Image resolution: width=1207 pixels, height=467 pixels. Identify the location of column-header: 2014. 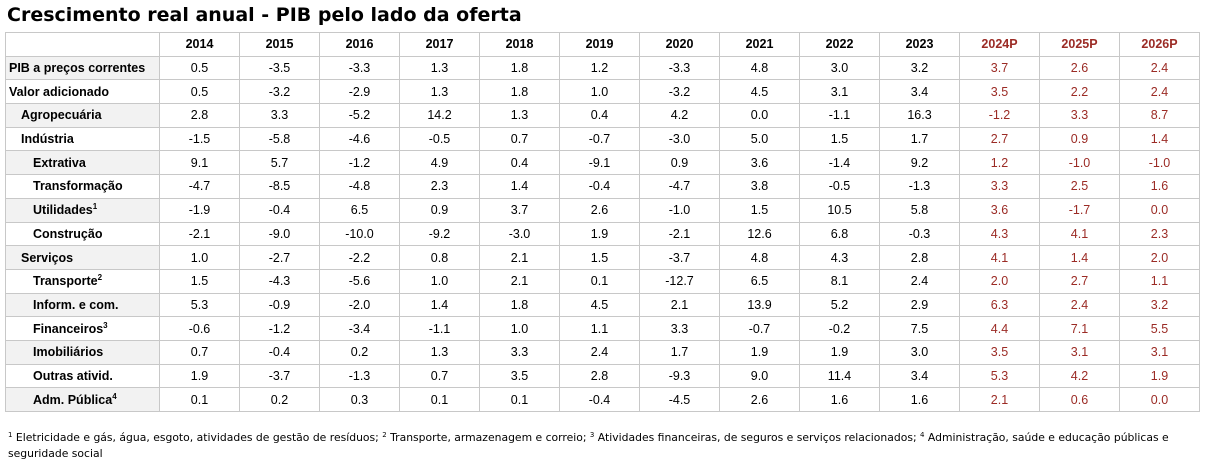
(199, 44).